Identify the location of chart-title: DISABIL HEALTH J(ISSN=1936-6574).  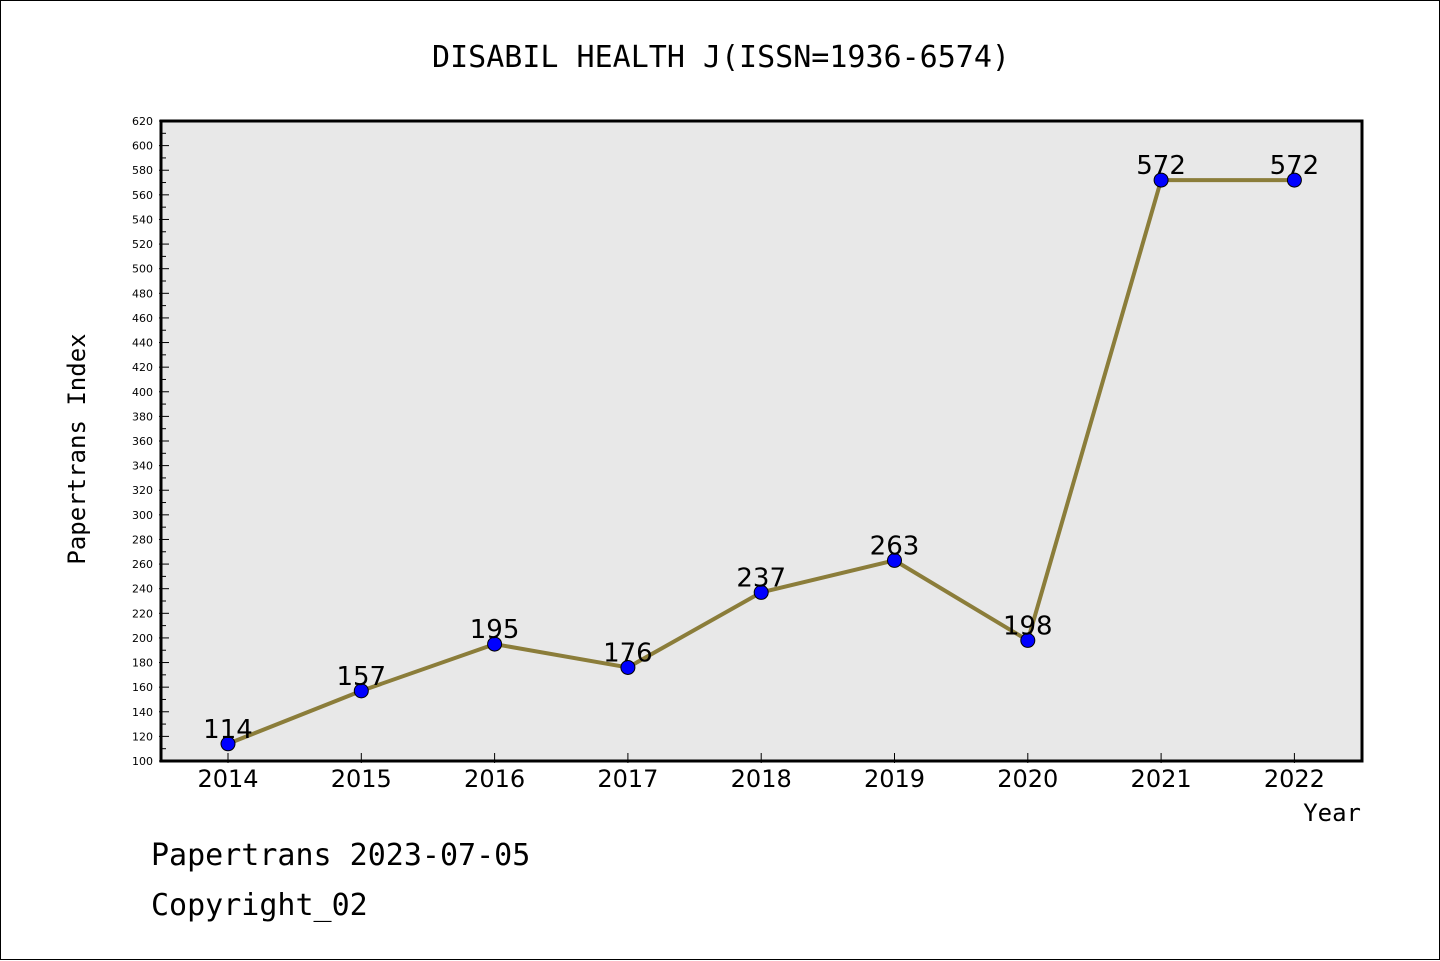
(721, 57).